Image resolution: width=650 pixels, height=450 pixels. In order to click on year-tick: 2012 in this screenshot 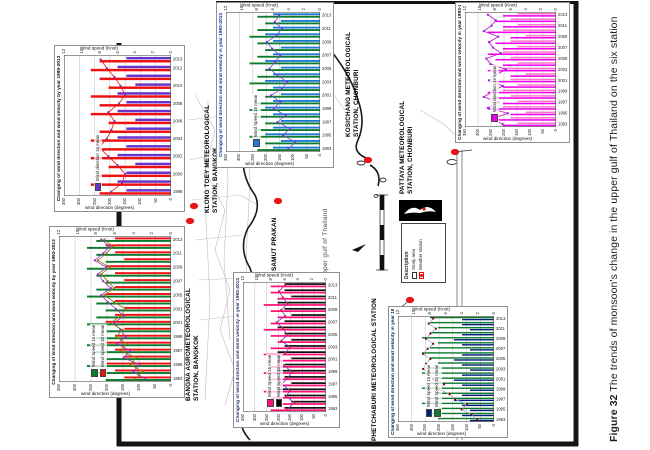, I will do `click(177, 68)`.